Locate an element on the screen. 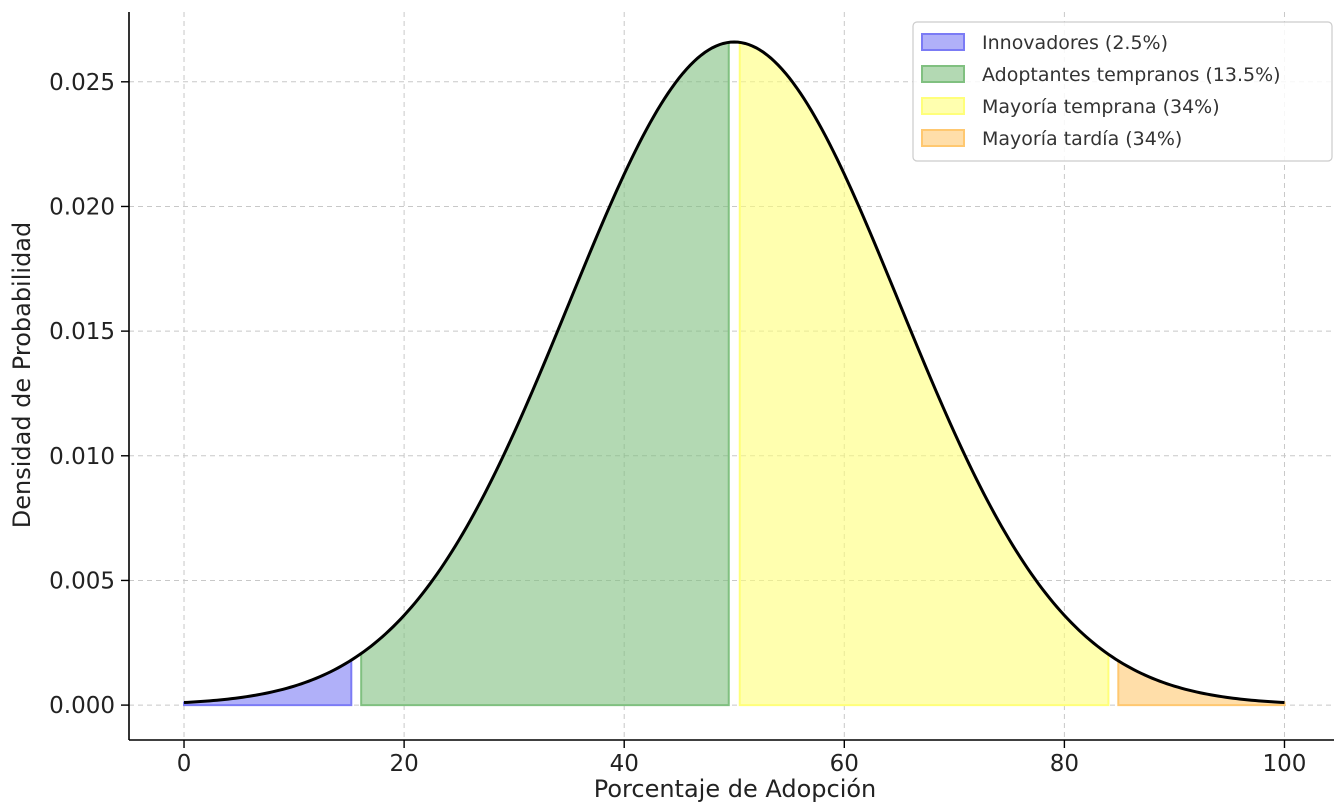 The width and height of the screenshot is (1334, 803). x-tick-label: 0 is located at coordinates (184, 764).